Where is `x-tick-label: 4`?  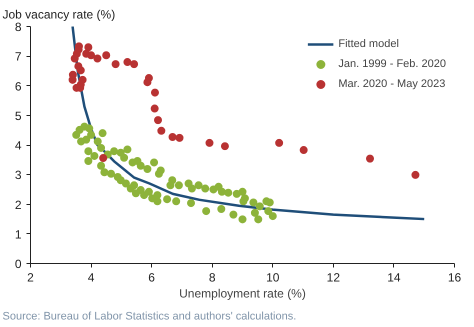 x-tick-label: 4 is located at coordinates (91, 277).